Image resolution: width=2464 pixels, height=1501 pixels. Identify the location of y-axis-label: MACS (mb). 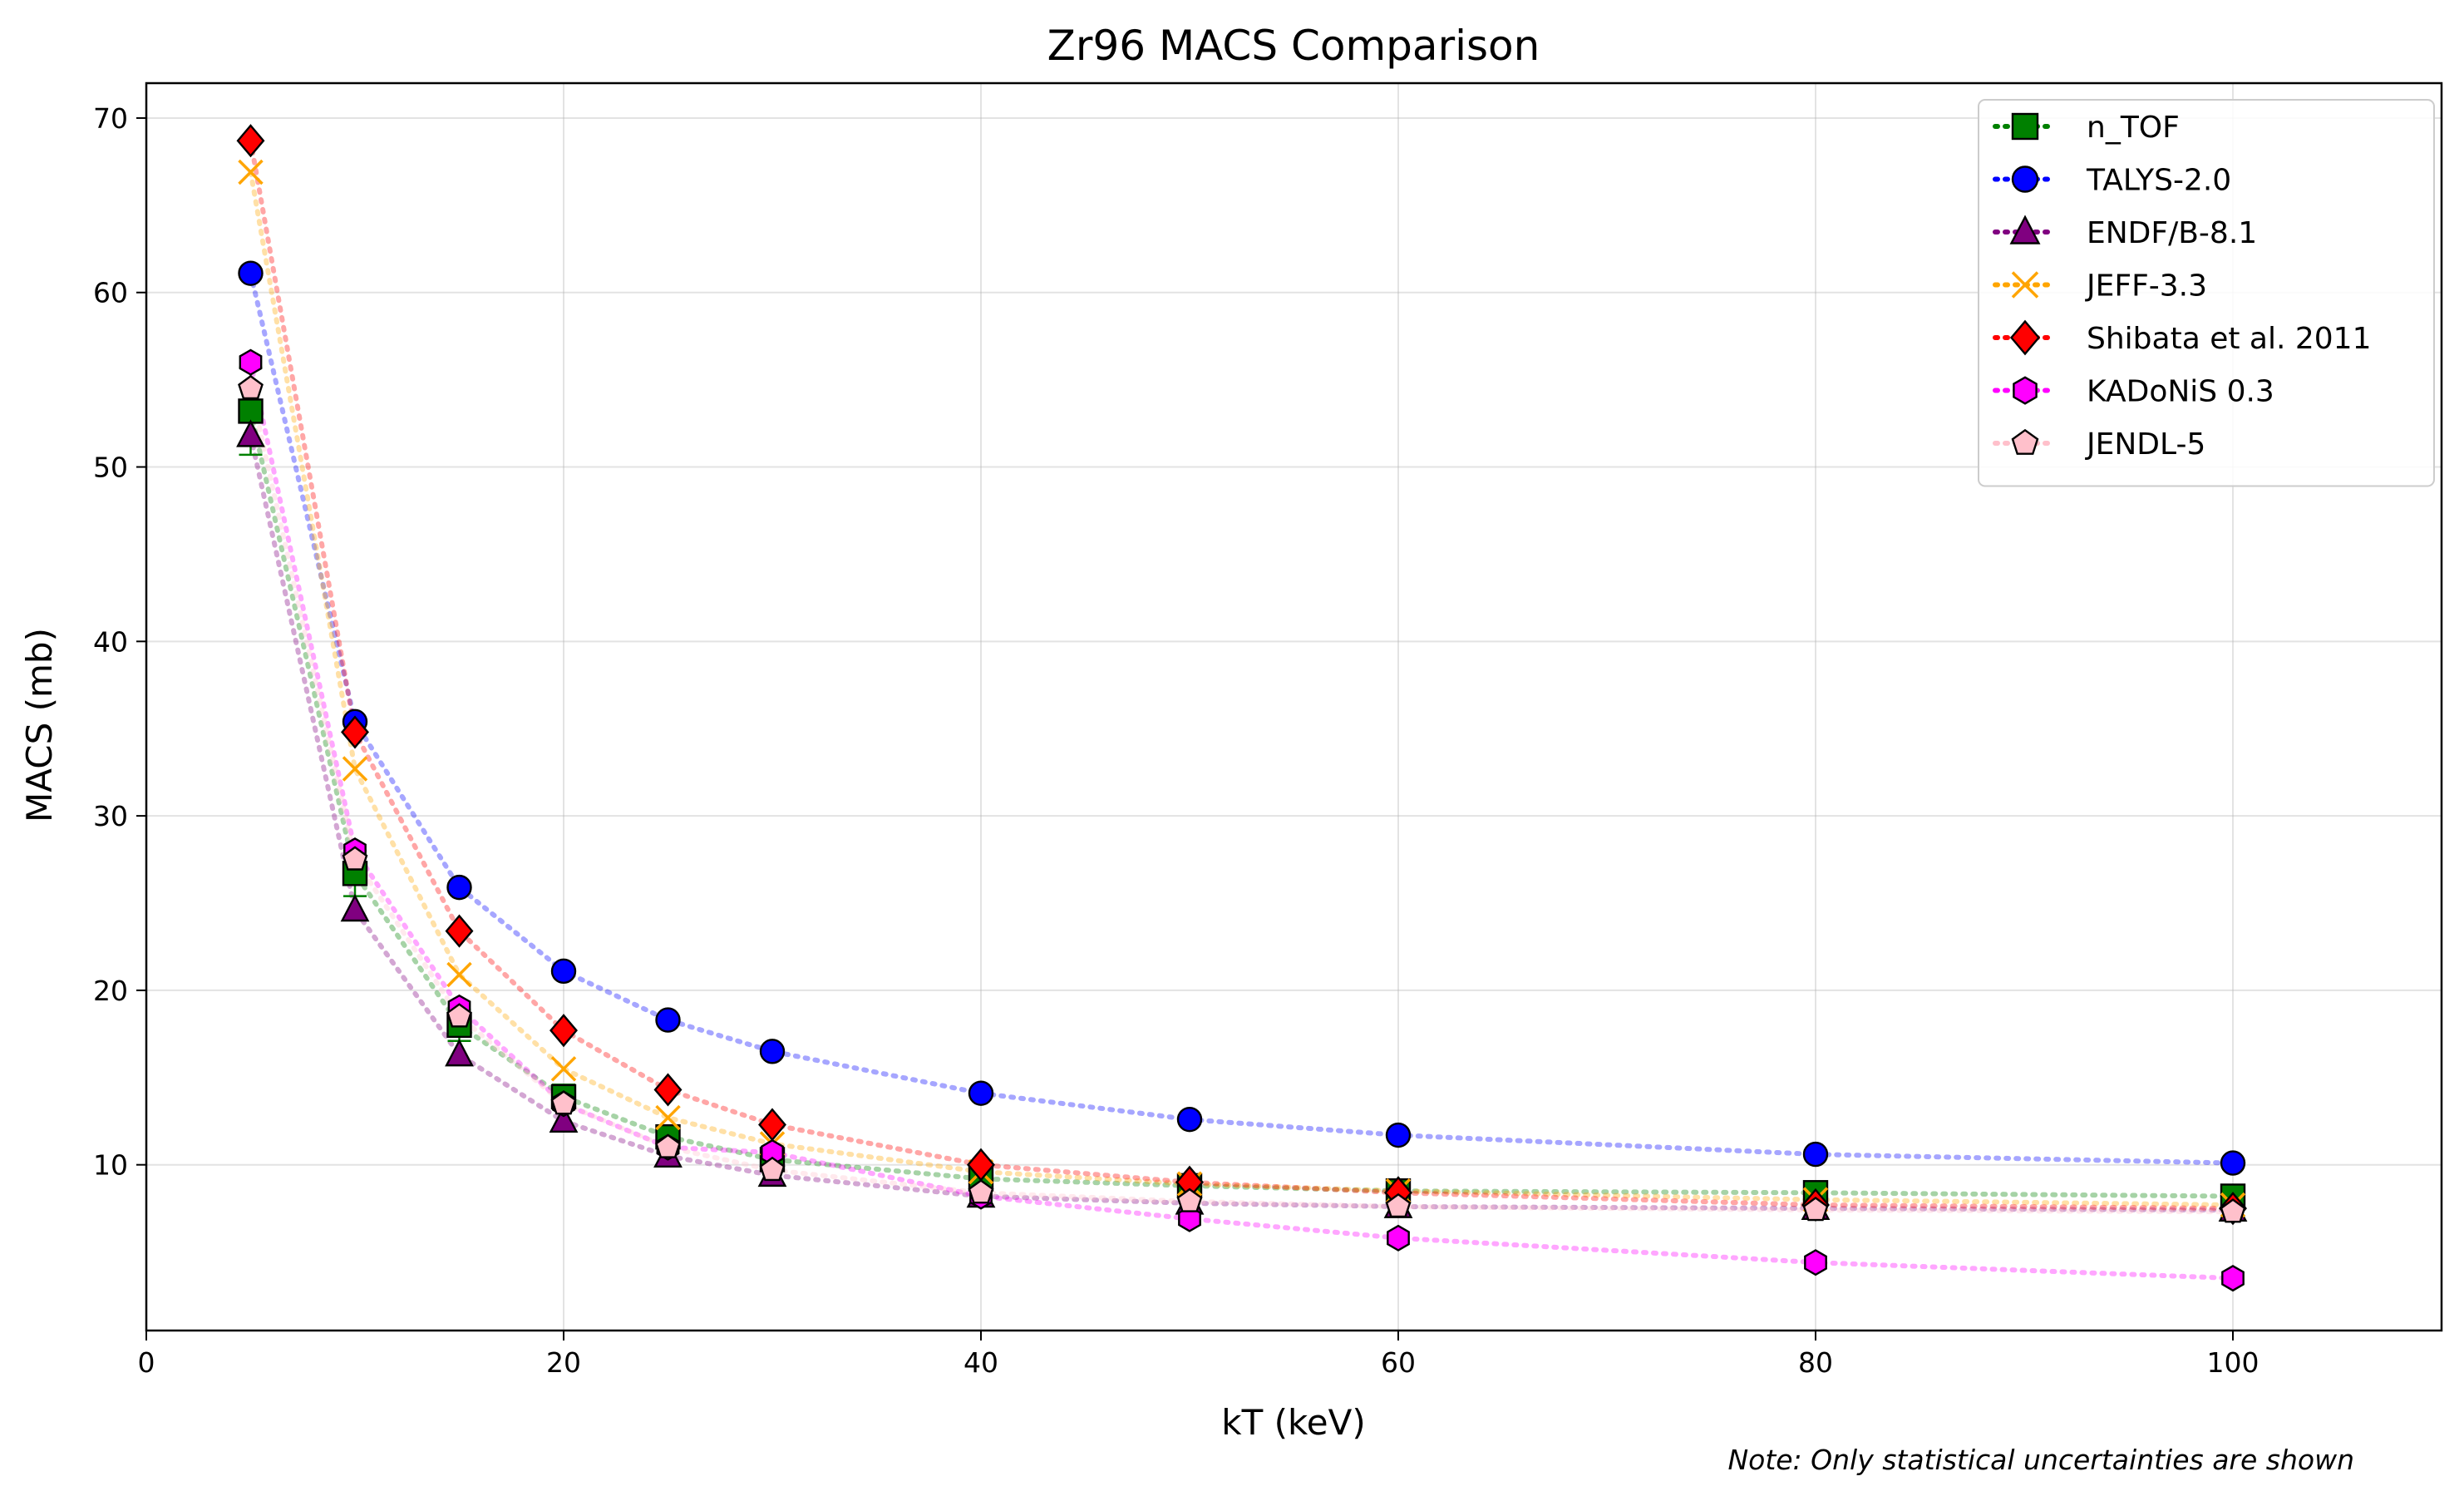
(39, 725).